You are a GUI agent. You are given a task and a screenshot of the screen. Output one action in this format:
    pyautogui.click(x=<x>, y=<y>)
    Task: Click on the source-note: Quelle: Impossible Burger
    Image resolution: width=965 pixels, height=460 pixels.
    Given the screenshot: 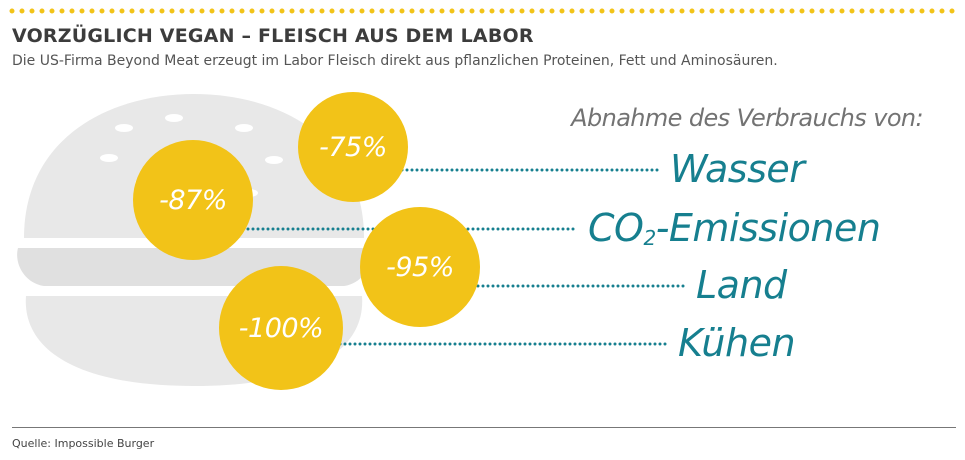 What is the action you would take?
    pyautogui.click(x=83, y=443)
    